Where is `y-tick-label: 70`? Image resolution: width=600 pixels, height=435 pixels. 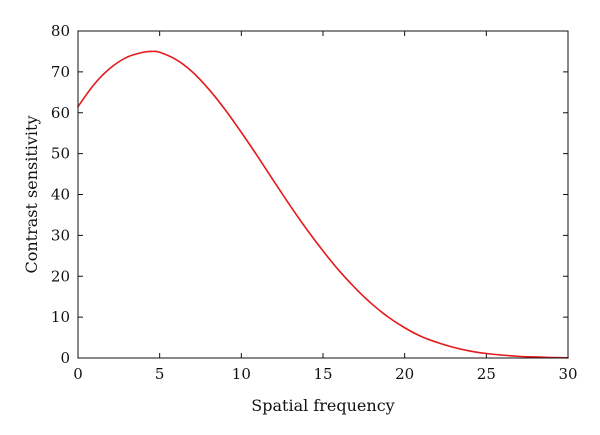 y-tick-label: 70 is located at coordinates (60, 72).